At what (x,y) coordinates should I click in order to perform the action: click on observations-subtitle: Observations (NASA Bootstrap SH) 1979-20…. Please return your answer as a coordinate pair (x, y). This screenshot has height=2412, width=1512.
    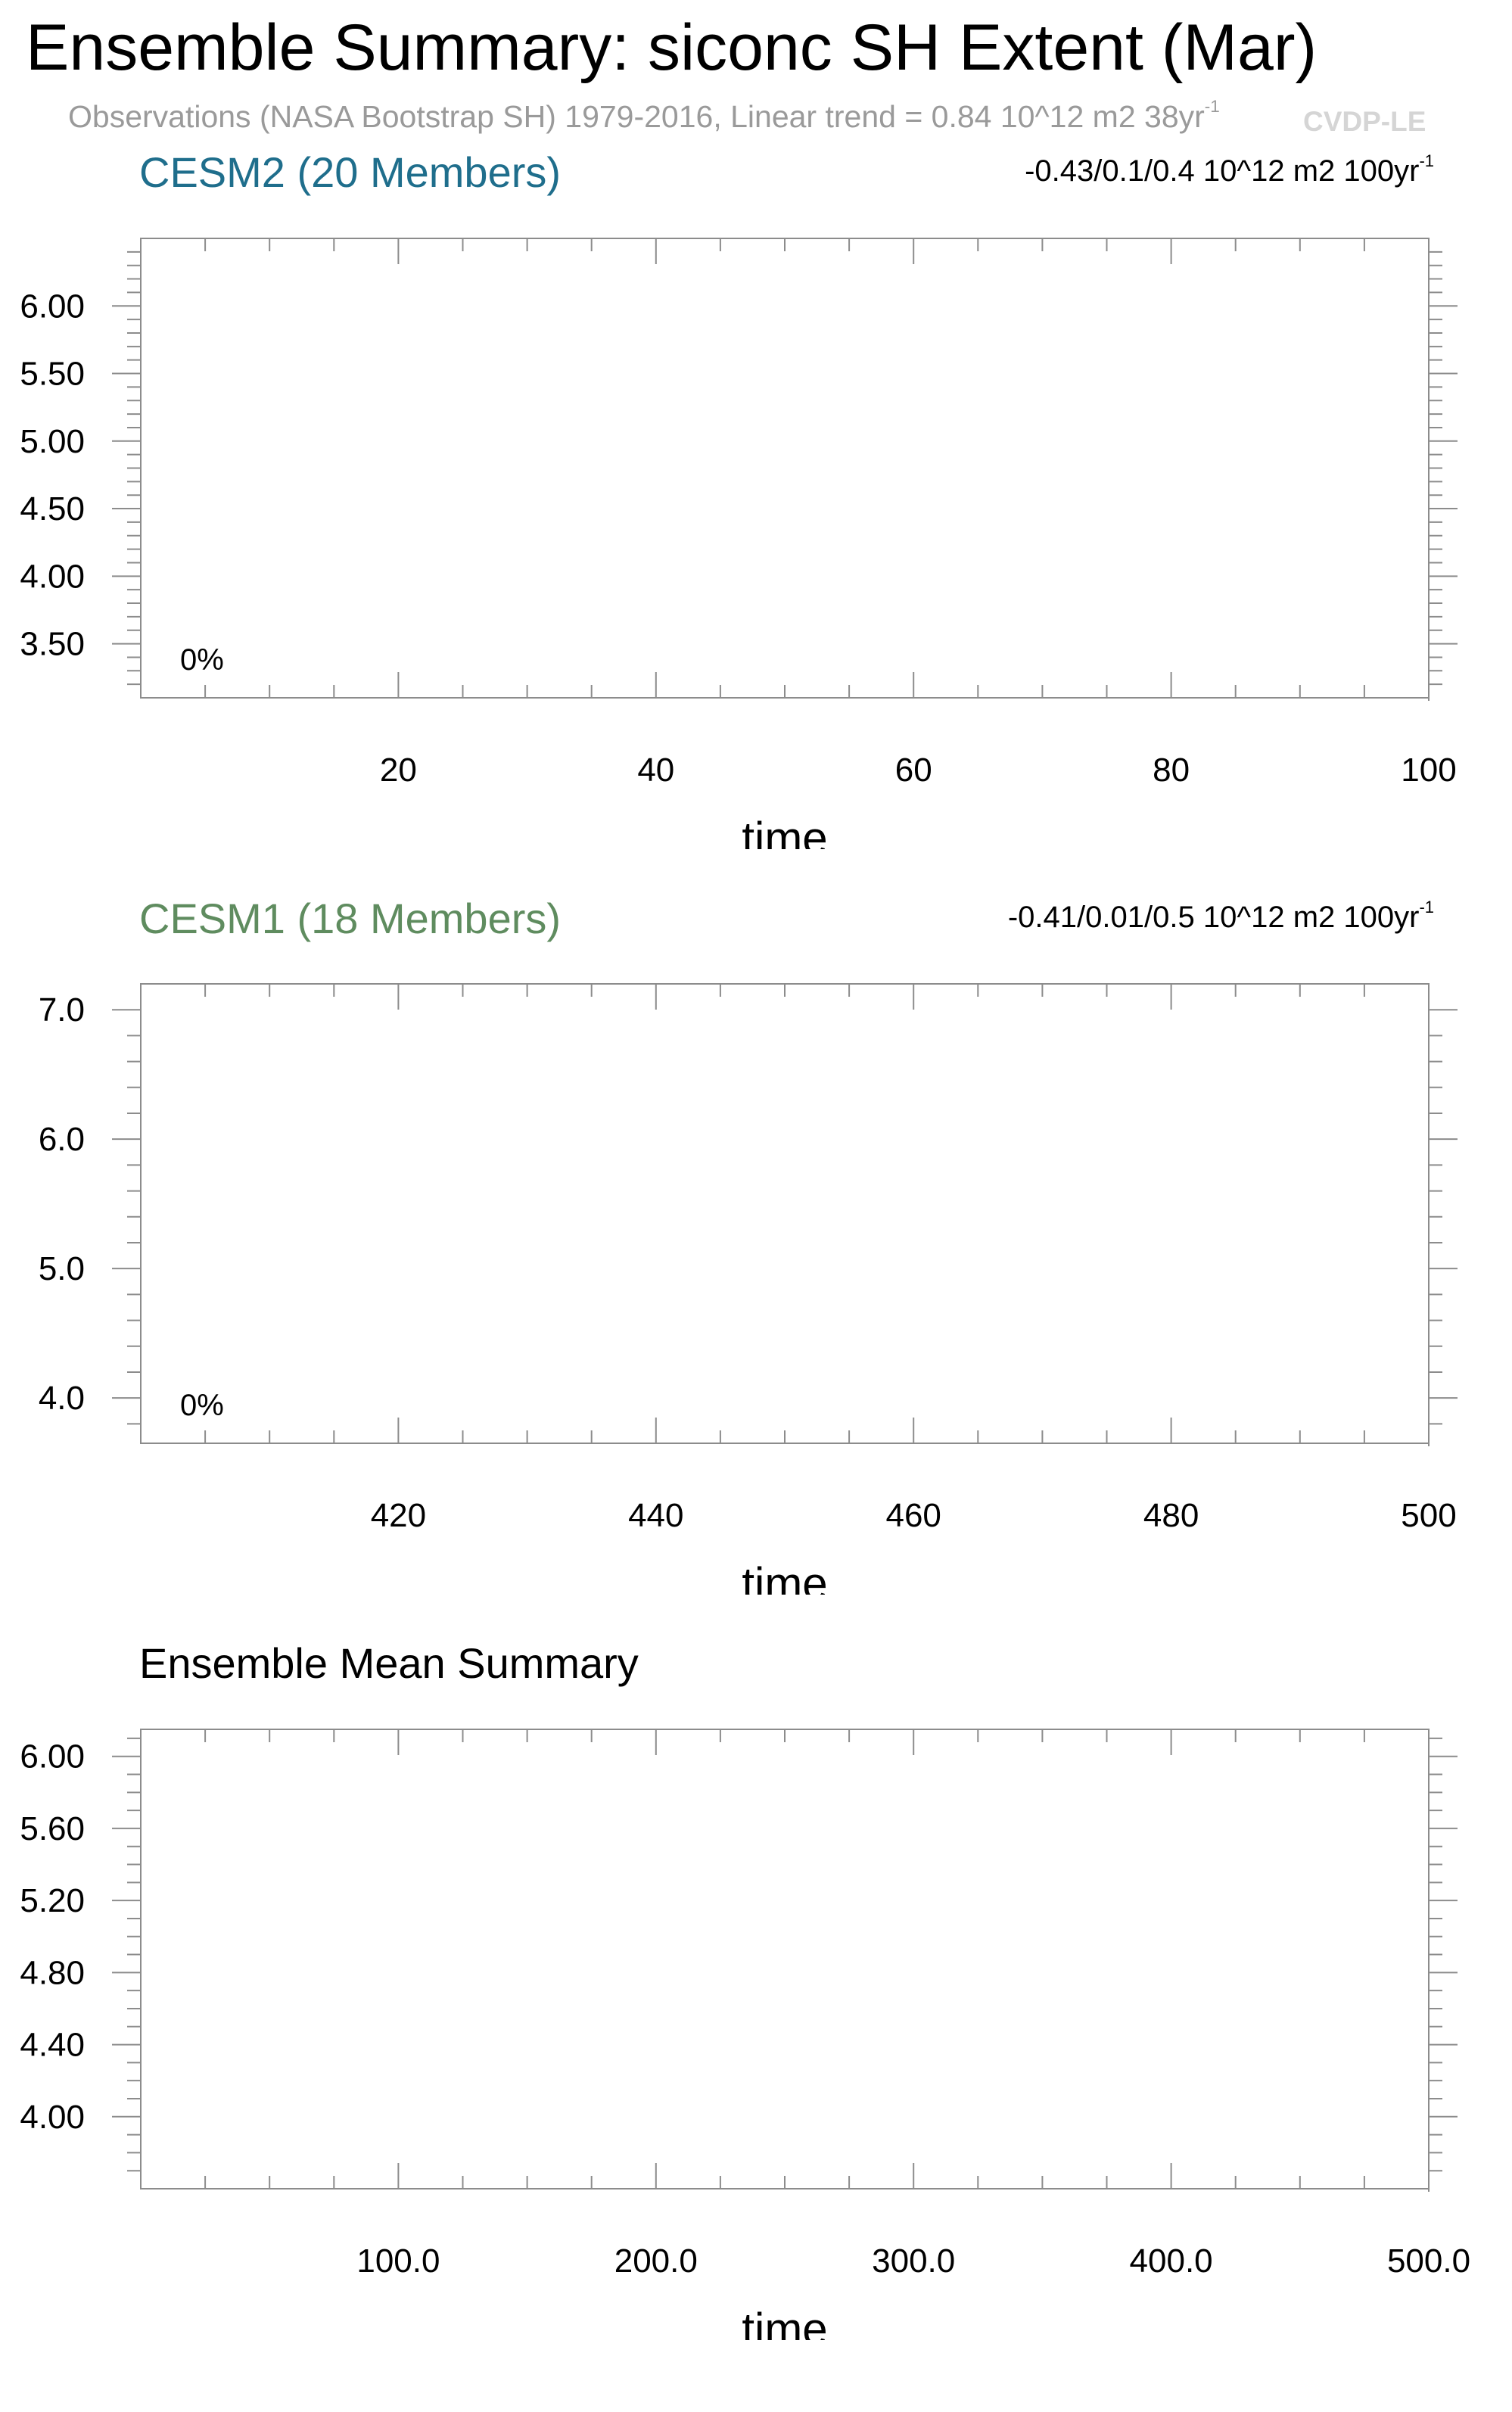
    Looking at the image, I should click on (644, 116).